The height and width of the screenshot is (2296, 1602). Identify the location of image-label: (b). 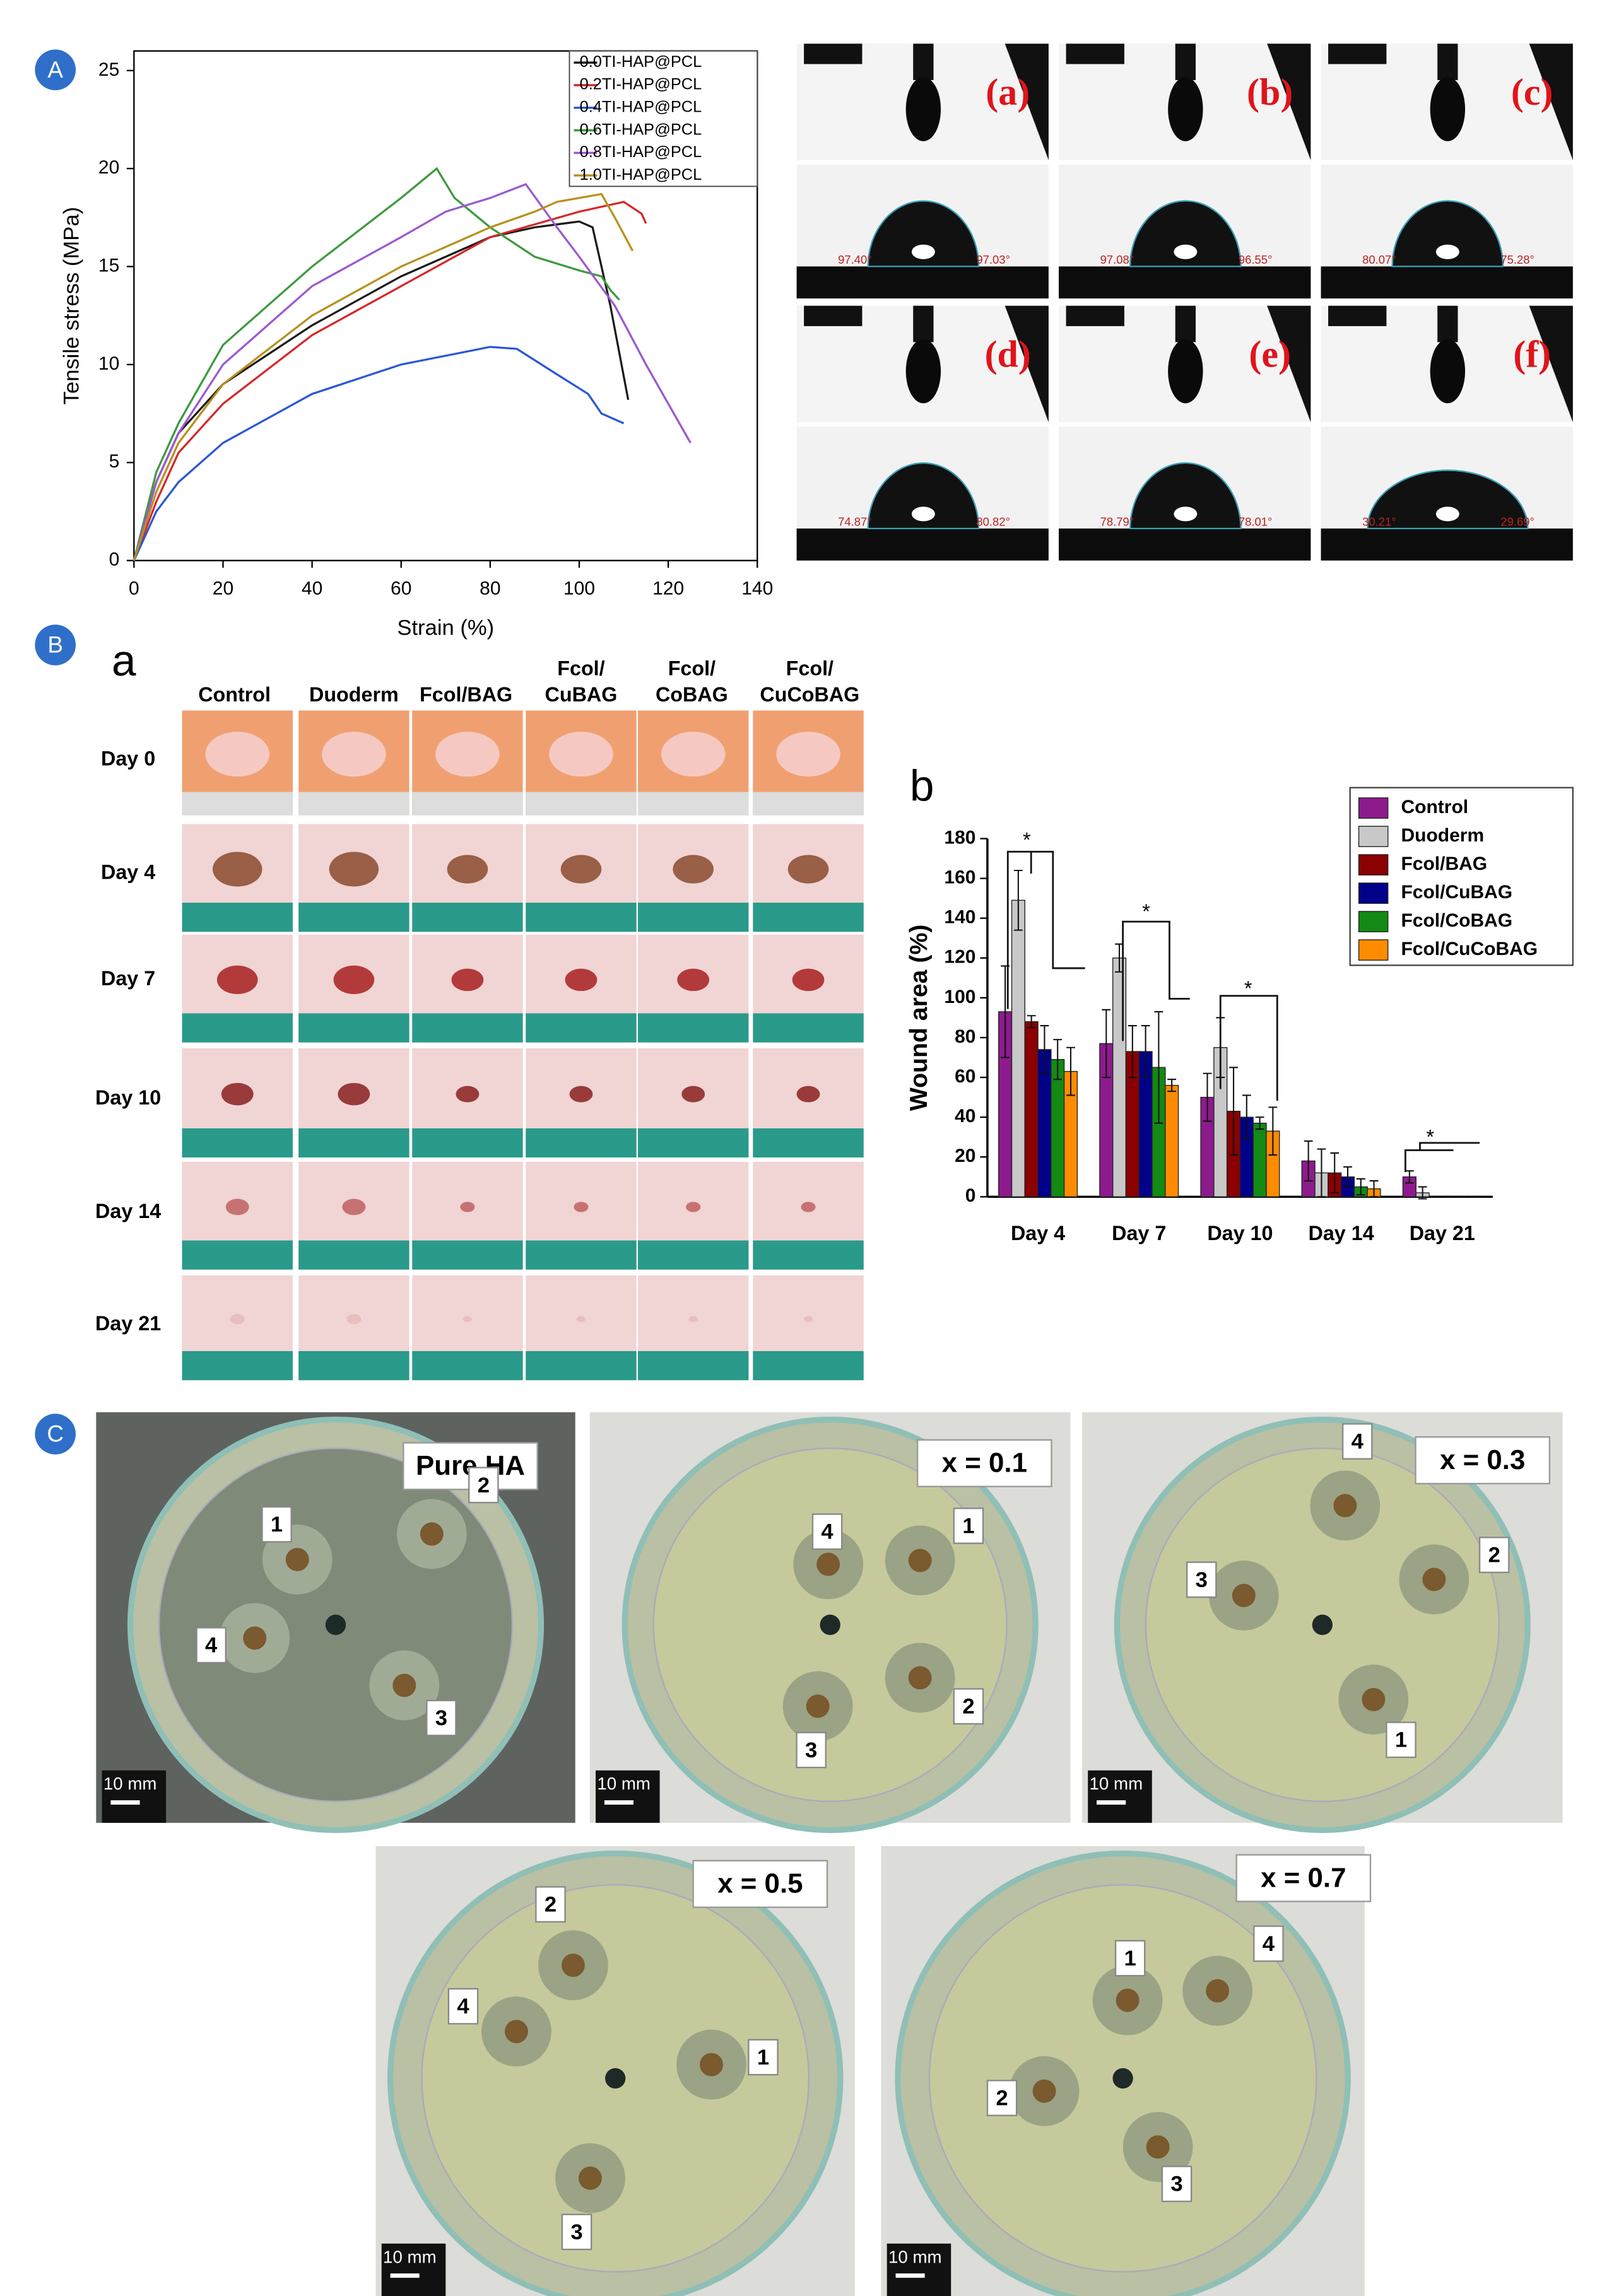
(1270, 92).